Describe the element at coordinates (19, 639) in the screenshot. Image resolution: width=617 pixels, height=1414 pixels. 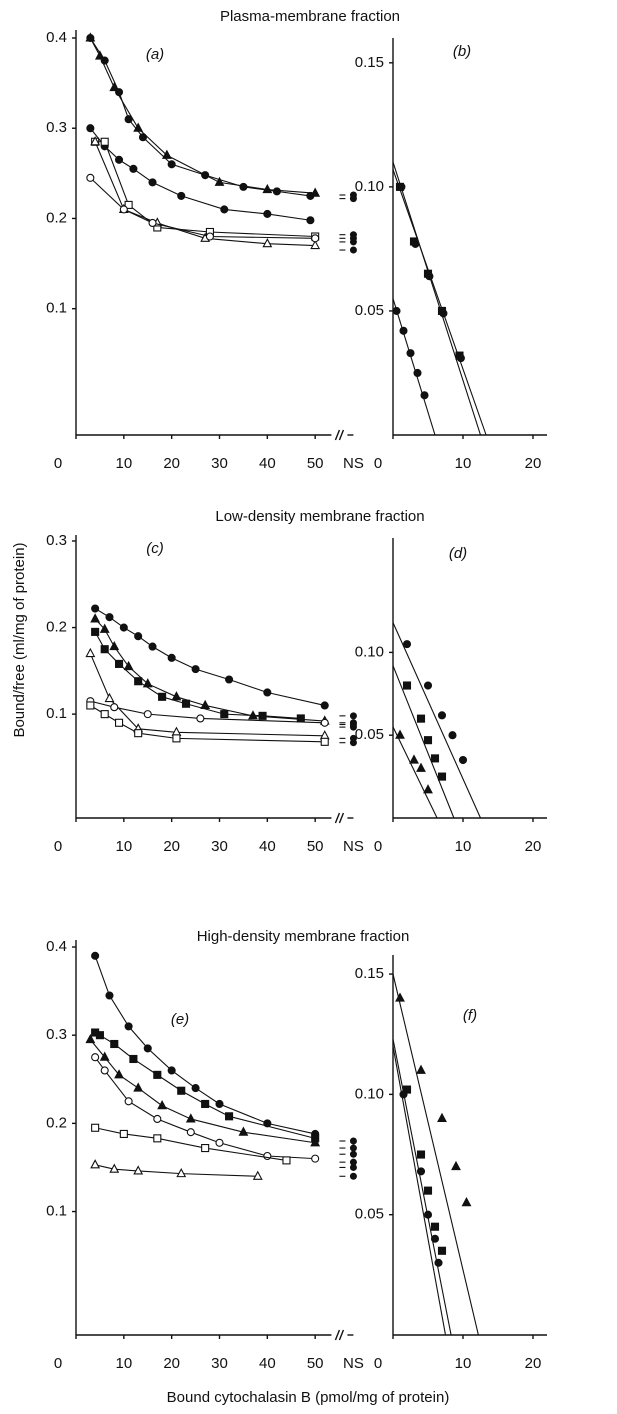
I see `y-axis-label: Bound/free (ml/mg of protein)` at that location.